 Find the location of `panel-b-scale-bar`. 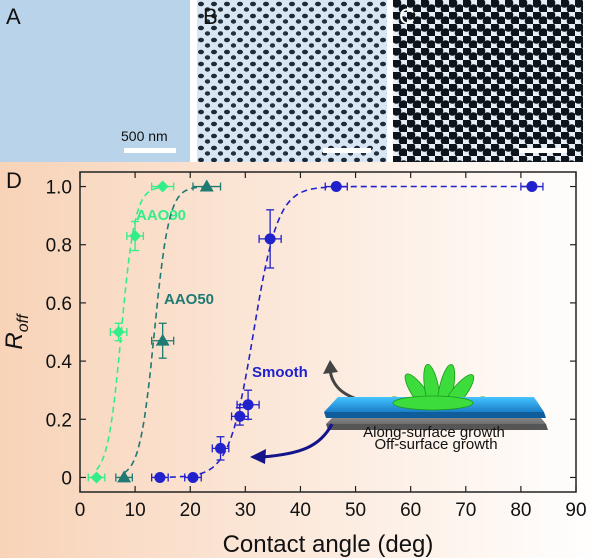

panel-b-scale-bar is located at coordinates (347, 150).